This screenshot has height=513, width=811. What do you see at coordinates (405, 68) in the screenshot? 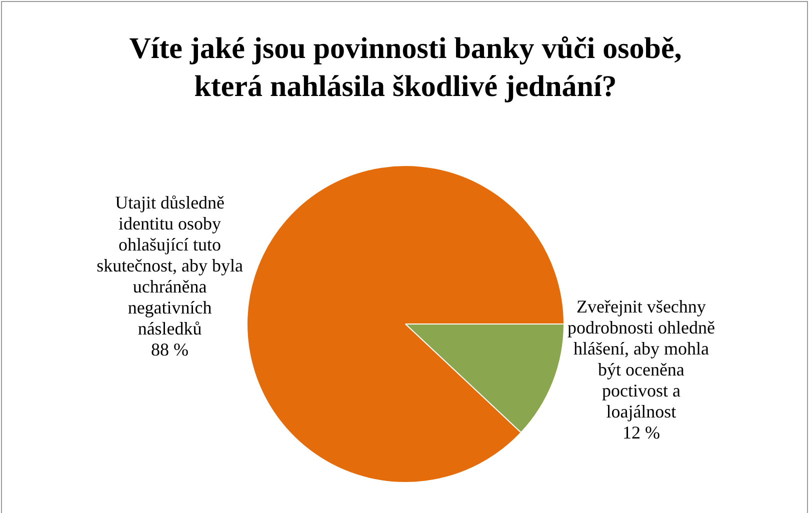
I see `chart-title: Víte jaké jsou povinnosti banky vůči osobě, která nahlásila škodlivé jednání?` at bounding box center [405, 68].